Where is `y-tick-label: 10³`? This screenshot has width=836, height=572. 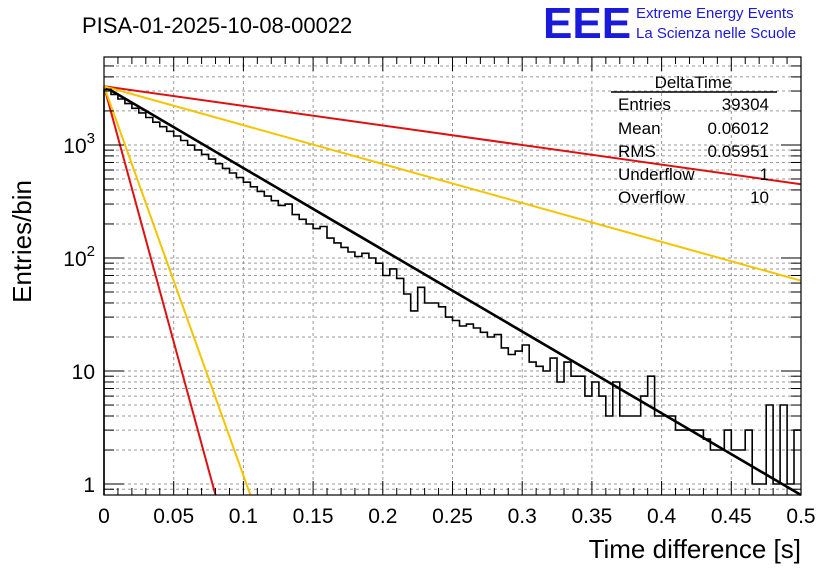
y-tick-label: 10³ is located at coordinates (79, 144).